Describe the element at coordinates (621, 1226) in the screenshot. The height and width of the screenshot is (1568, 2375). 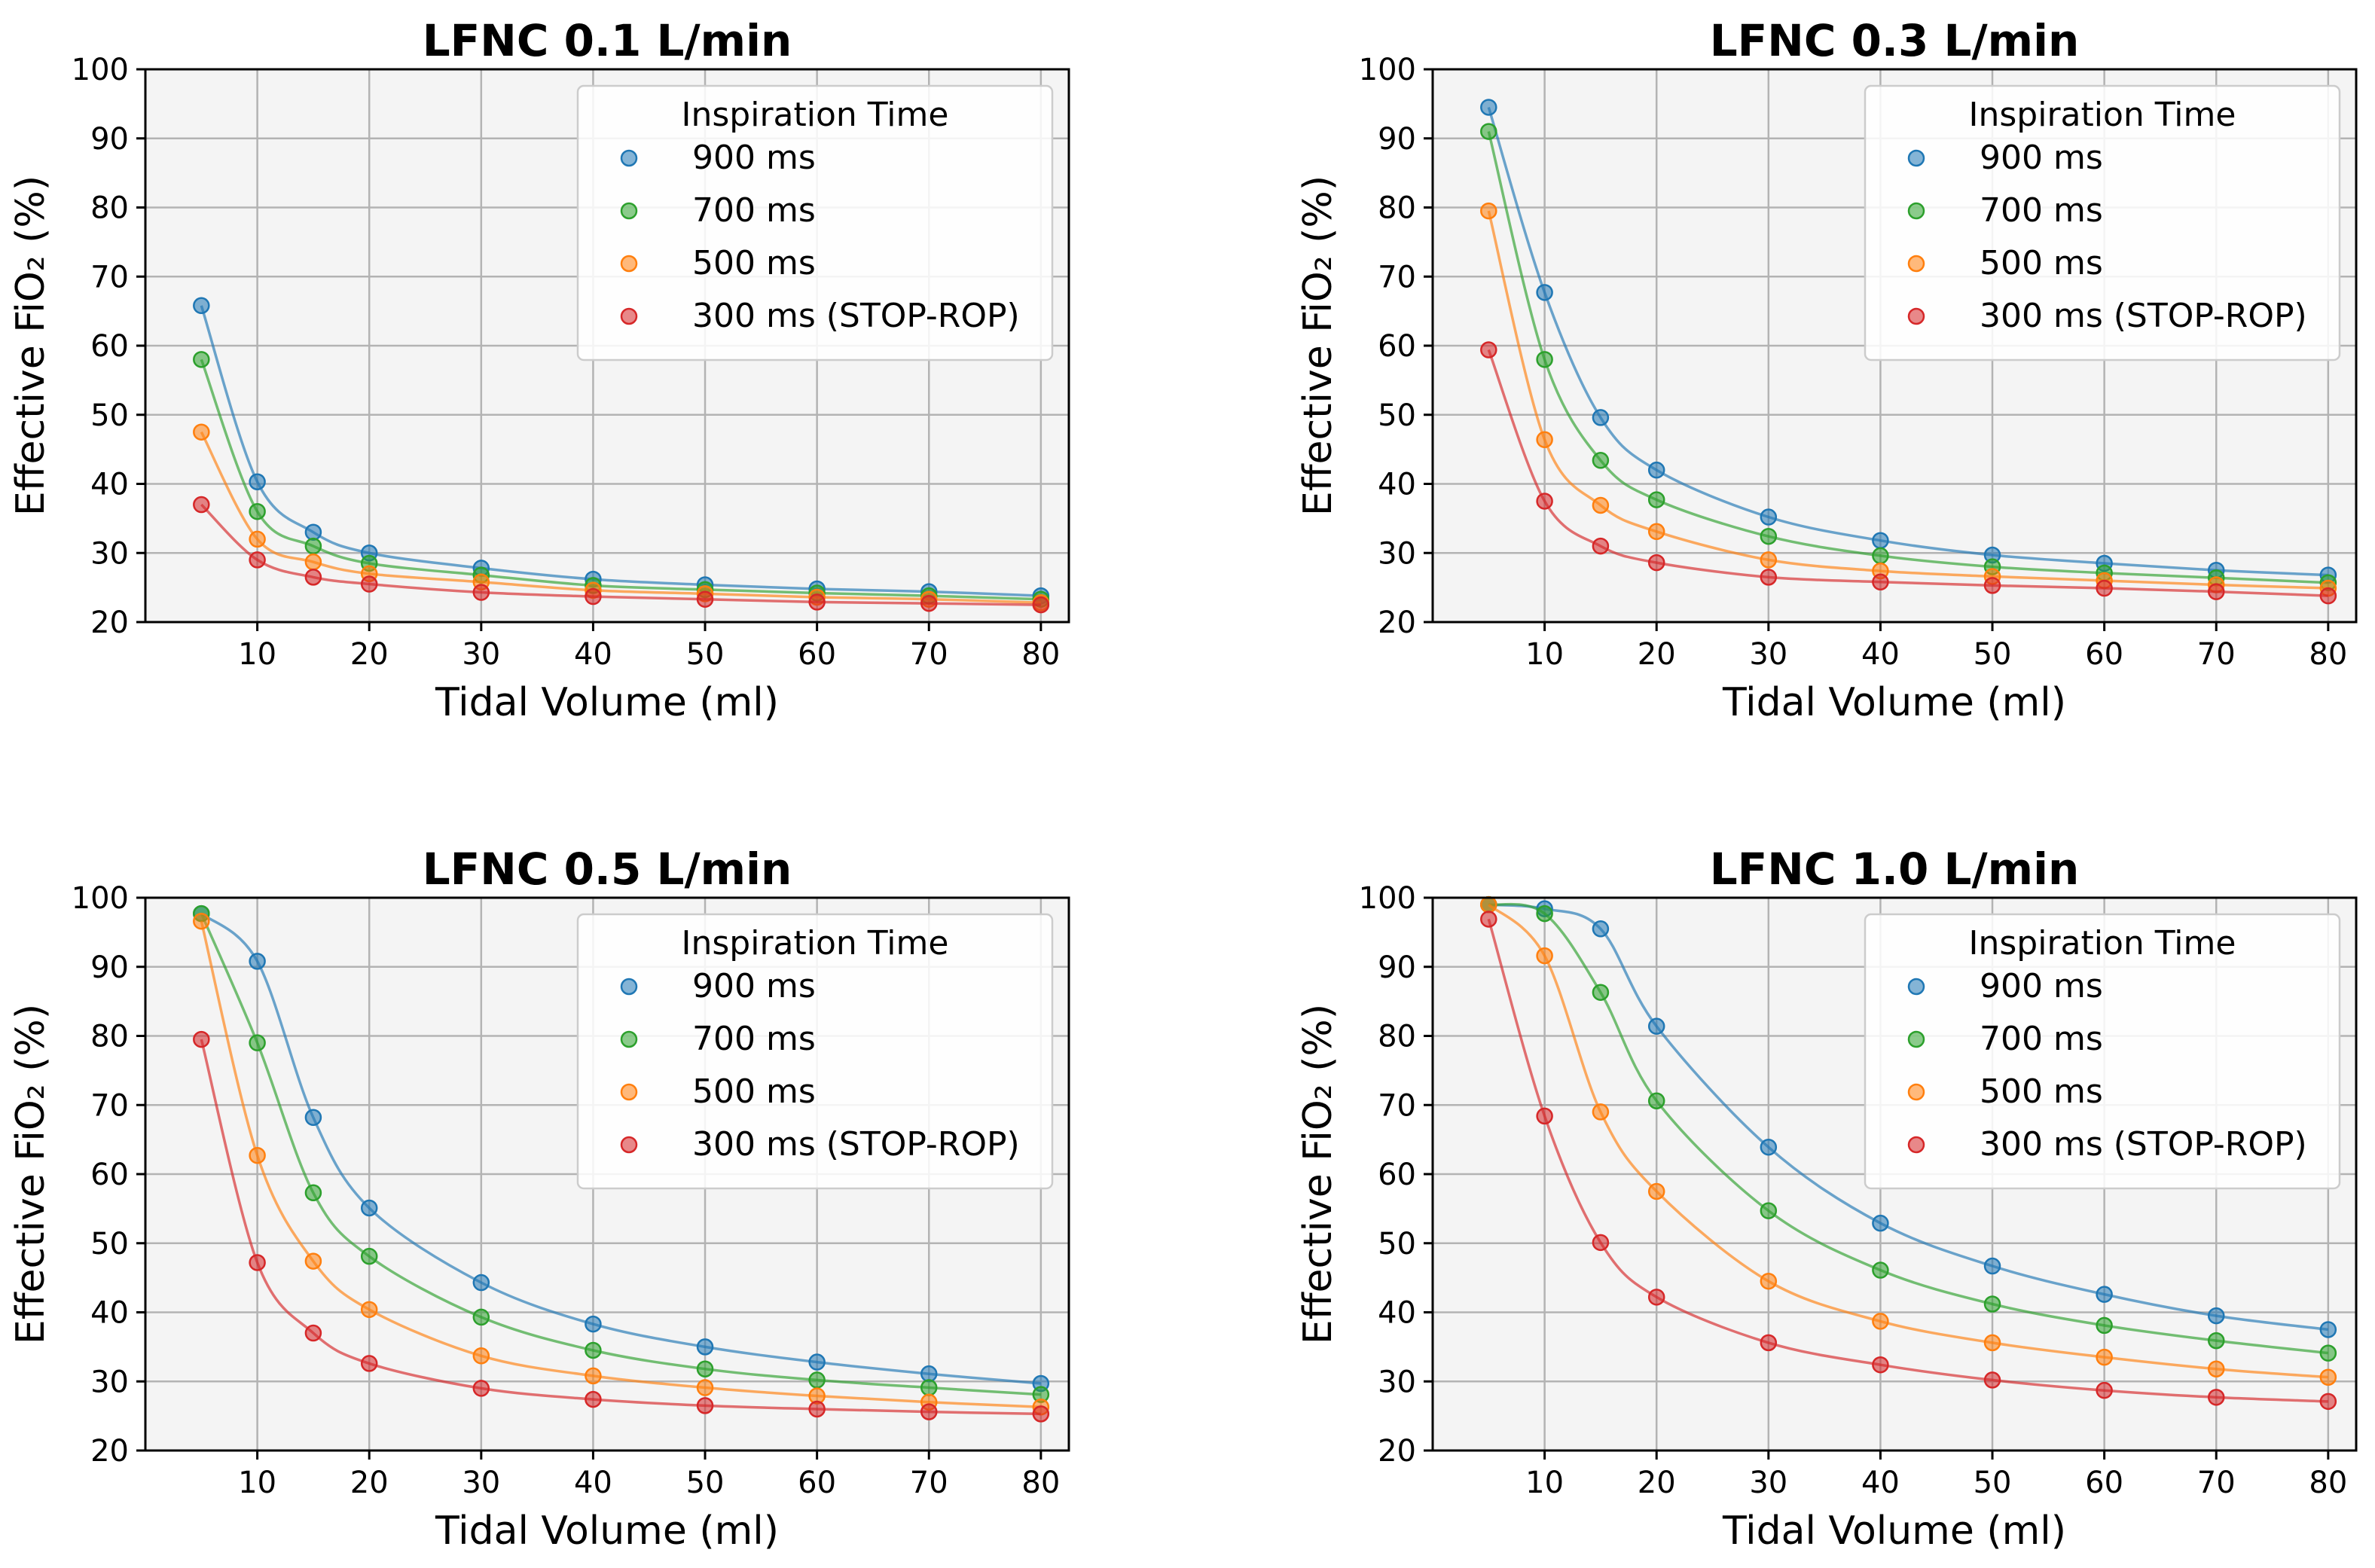
I see `series-300ms` at that location.